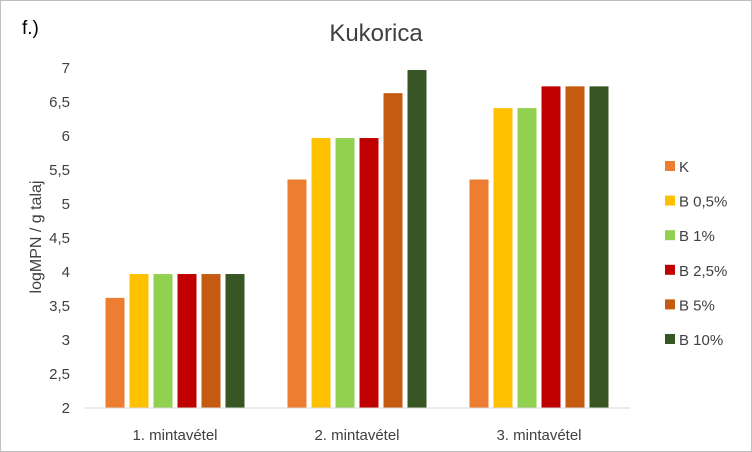 The height and width of the screenshot is (452, 752). I want to click on x-axis-labels: 1. mintavétel 2. mintavétel 3. mintavétel, so click(356, 435).